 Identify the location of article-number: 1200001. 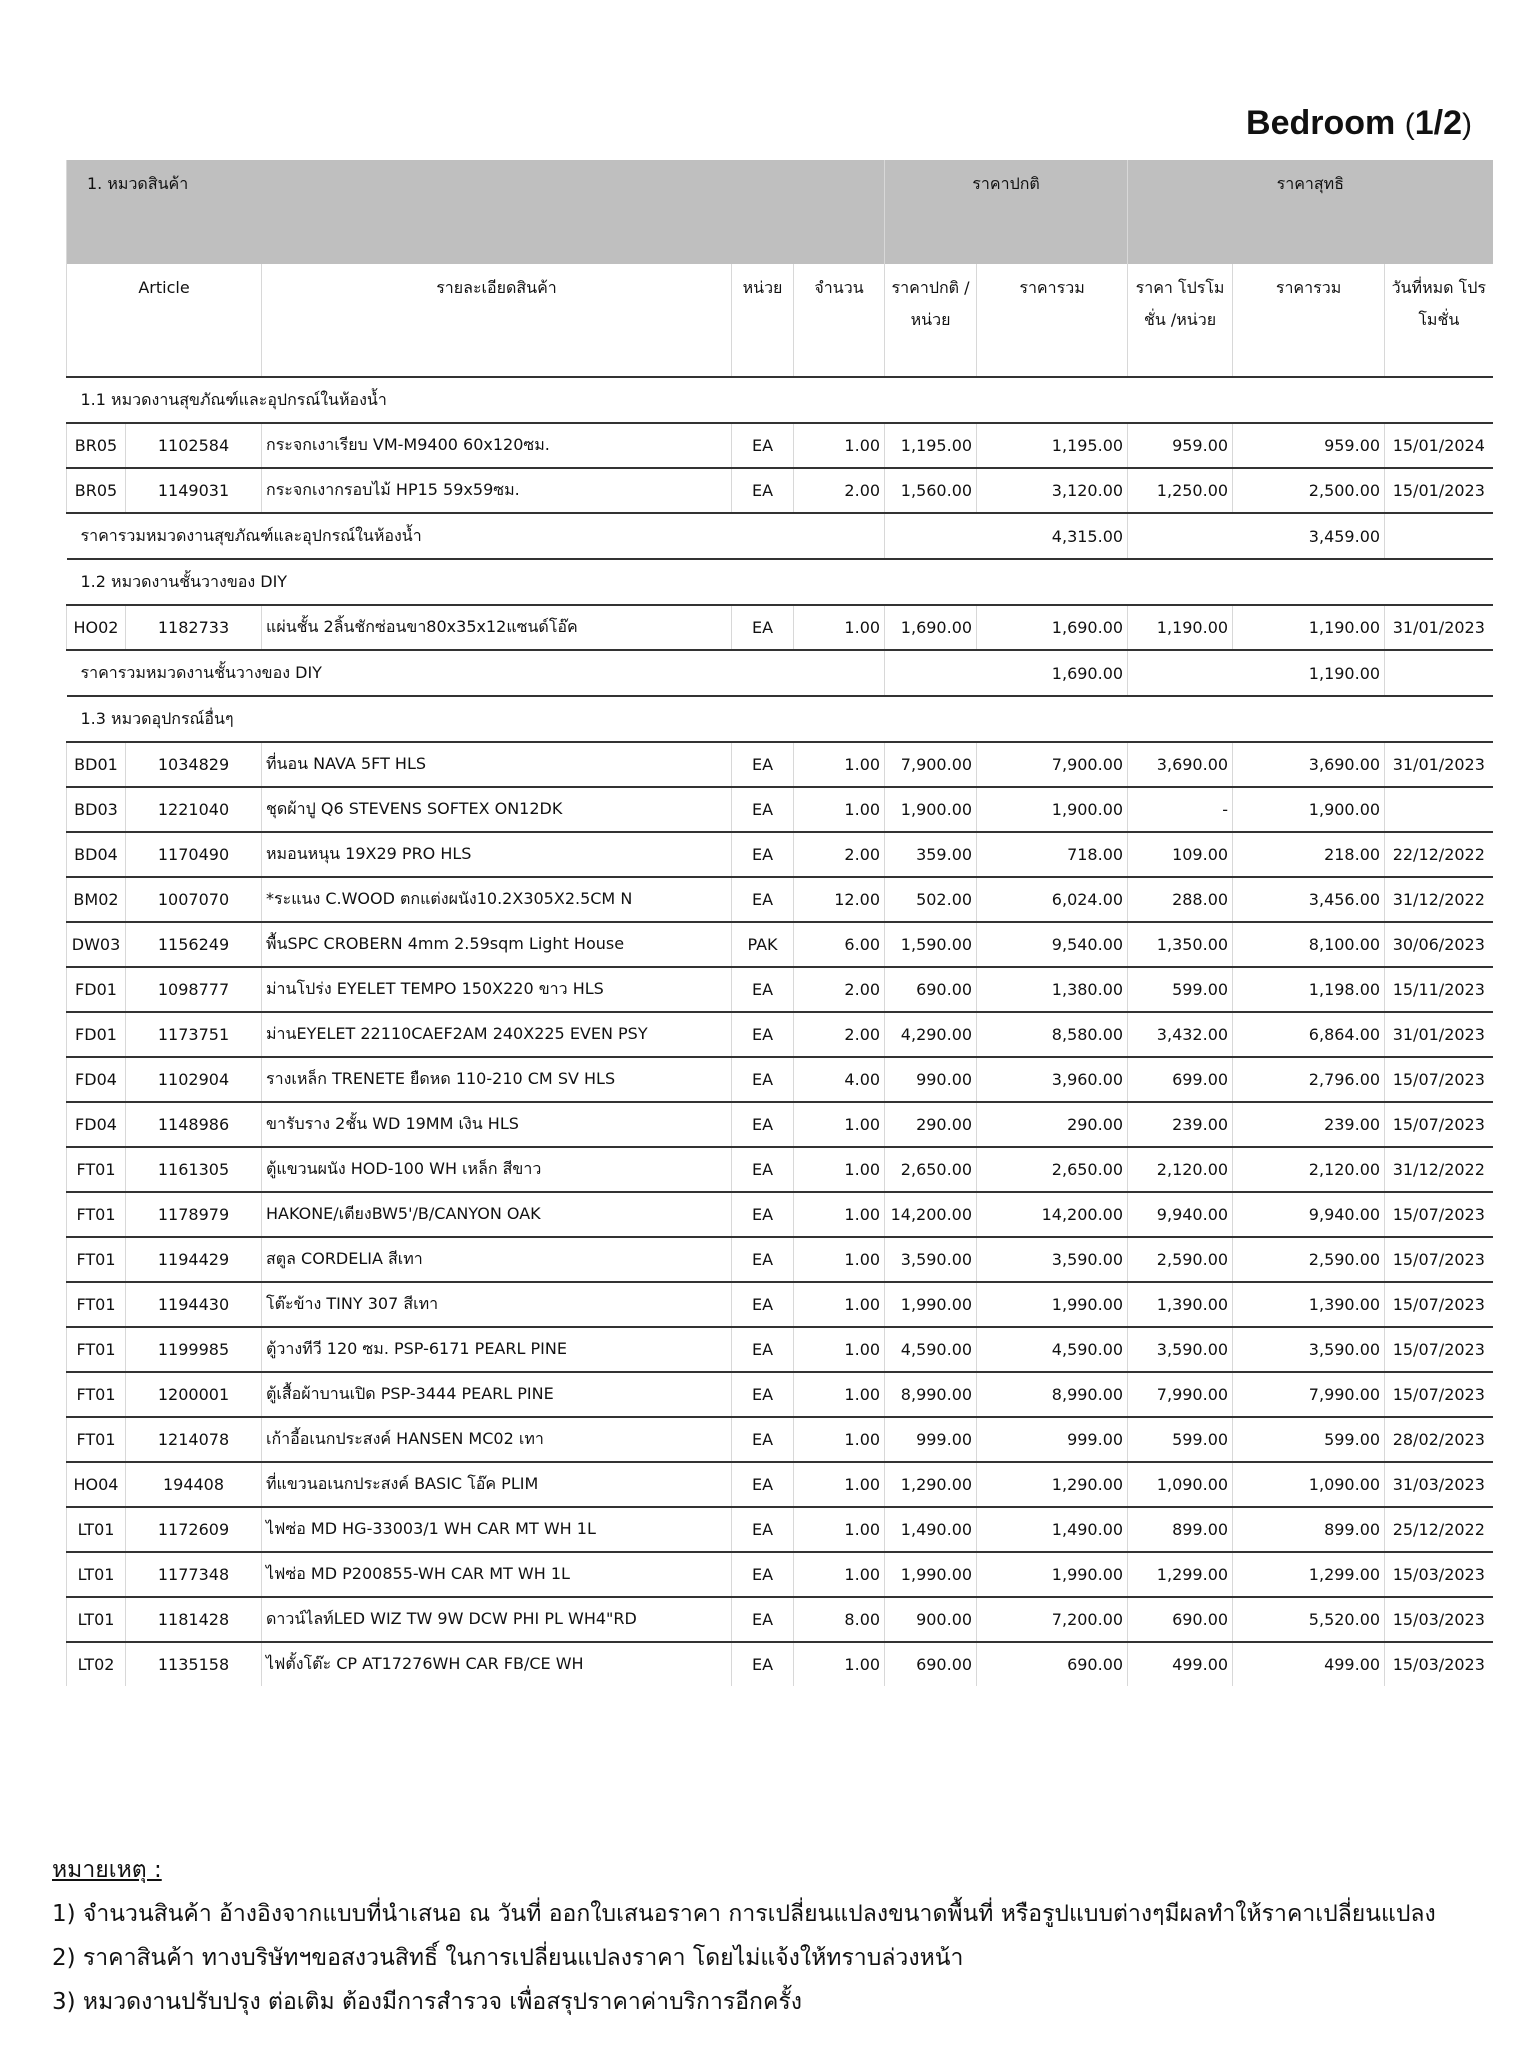
(193, 1395).